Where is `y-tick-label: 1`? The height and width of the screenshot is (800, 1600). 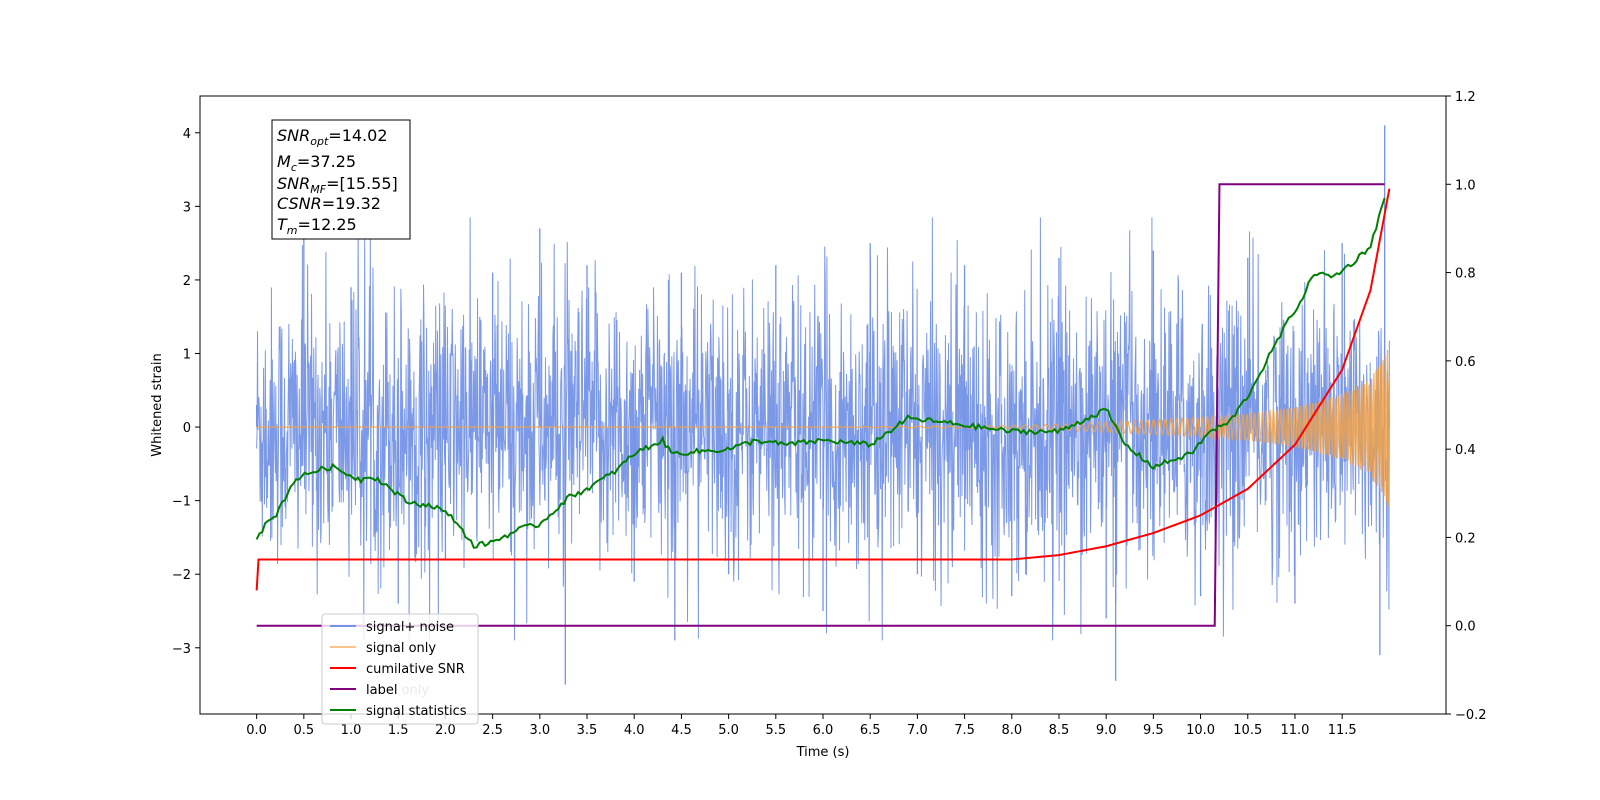 y-tick-label: 1 is located at coordinates (187, 355).